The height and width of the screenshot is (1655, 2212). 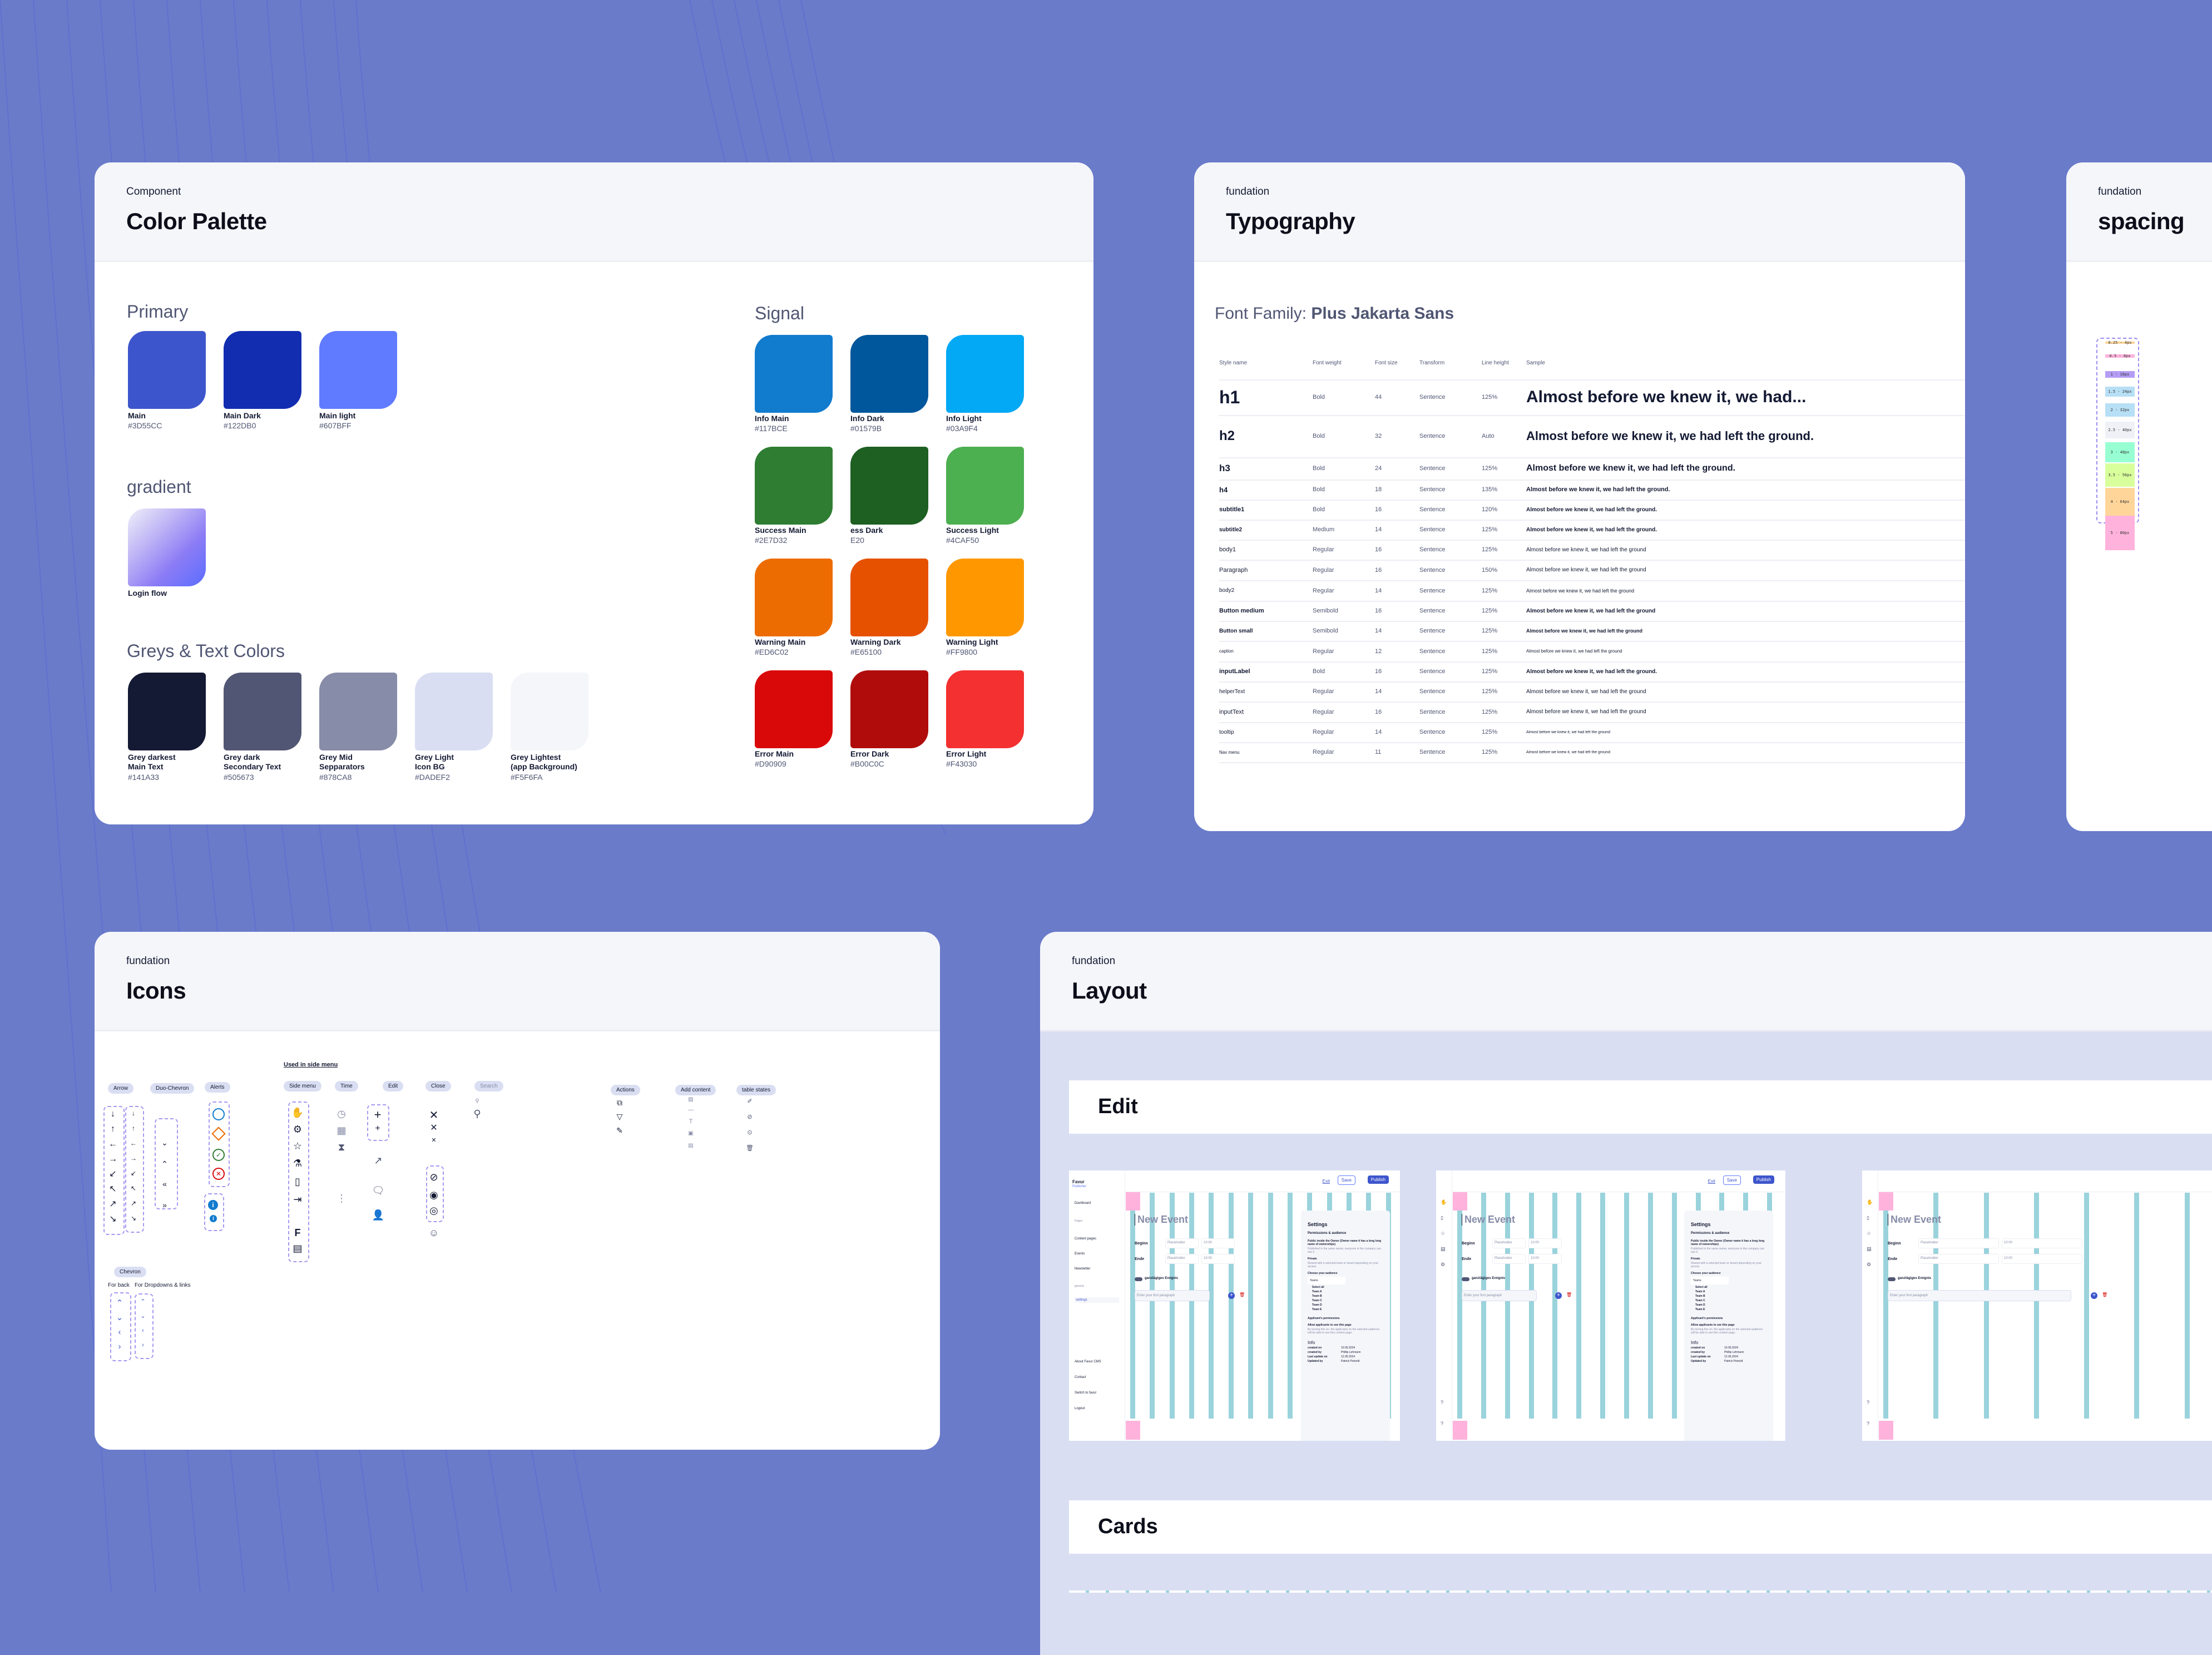 I want to click on font-weight: Bold, so click(x=1319, y=509).